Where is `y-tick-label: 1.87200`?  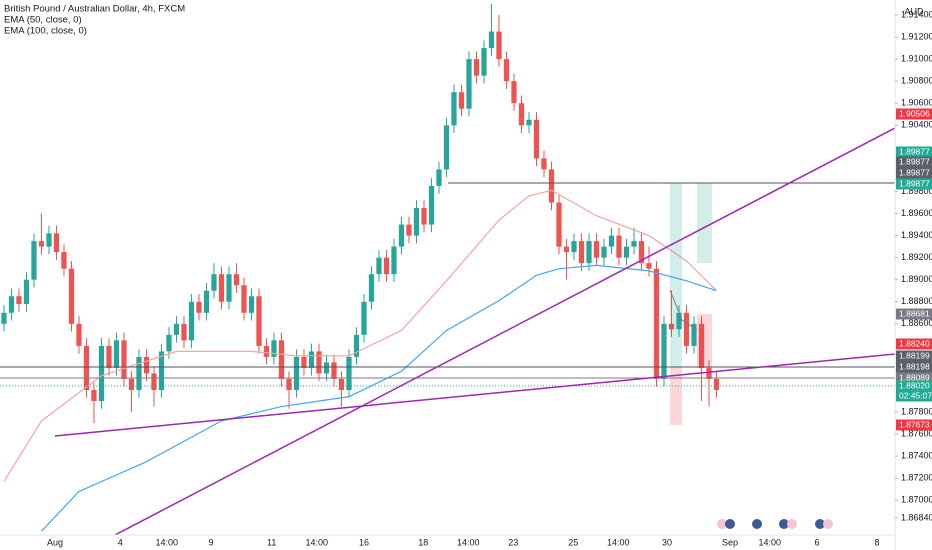 y-tick-label: 1.87200 is located at coordinates (916, 478).